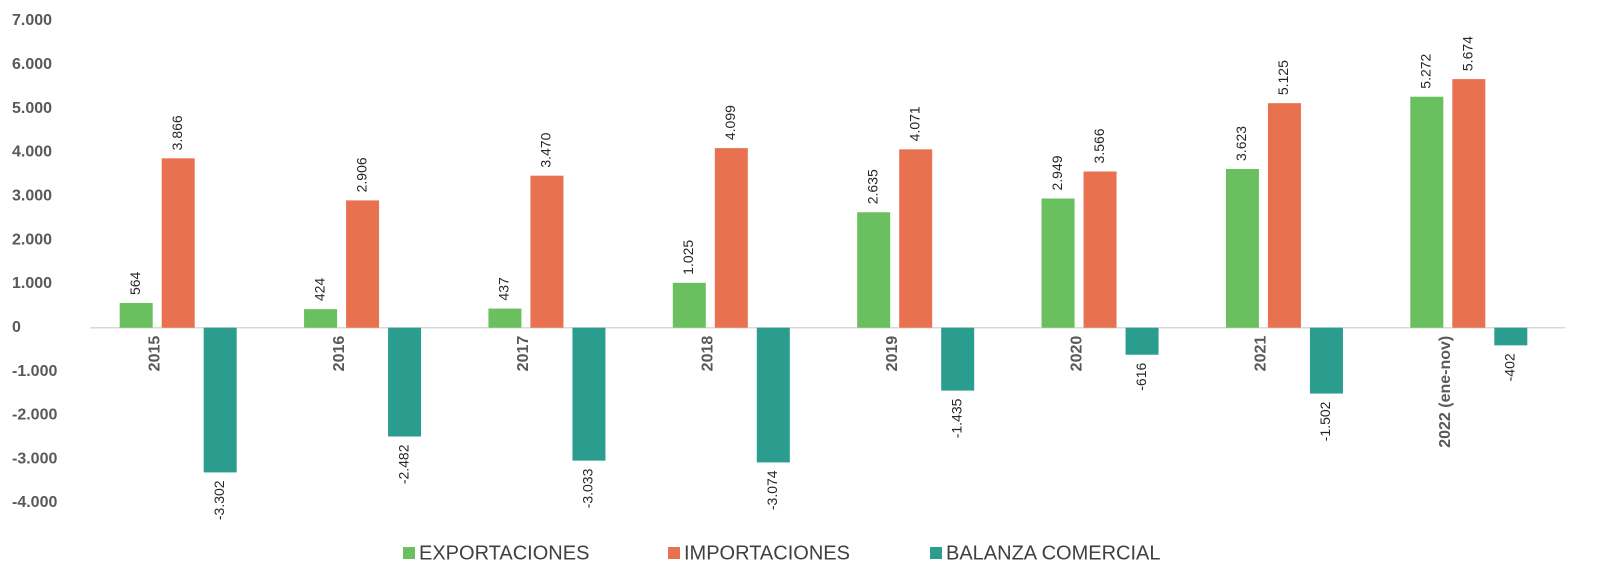 The height and width of the screenshot is (576, 1599). I want to click on legend-label: IMPORTACIONES, so click(767, 553).